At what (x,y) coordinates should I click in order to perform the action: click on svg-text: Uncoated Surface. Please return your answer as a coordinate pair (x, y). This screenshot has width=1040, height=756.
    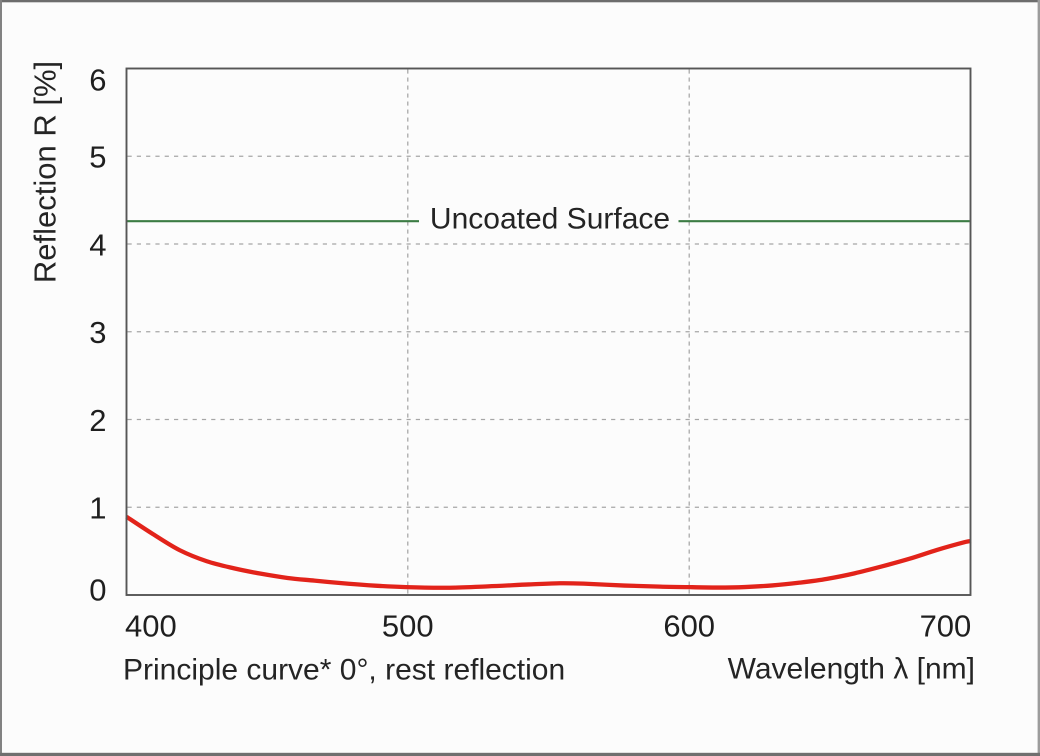
    Looking at the image, I should click on (550, 219).